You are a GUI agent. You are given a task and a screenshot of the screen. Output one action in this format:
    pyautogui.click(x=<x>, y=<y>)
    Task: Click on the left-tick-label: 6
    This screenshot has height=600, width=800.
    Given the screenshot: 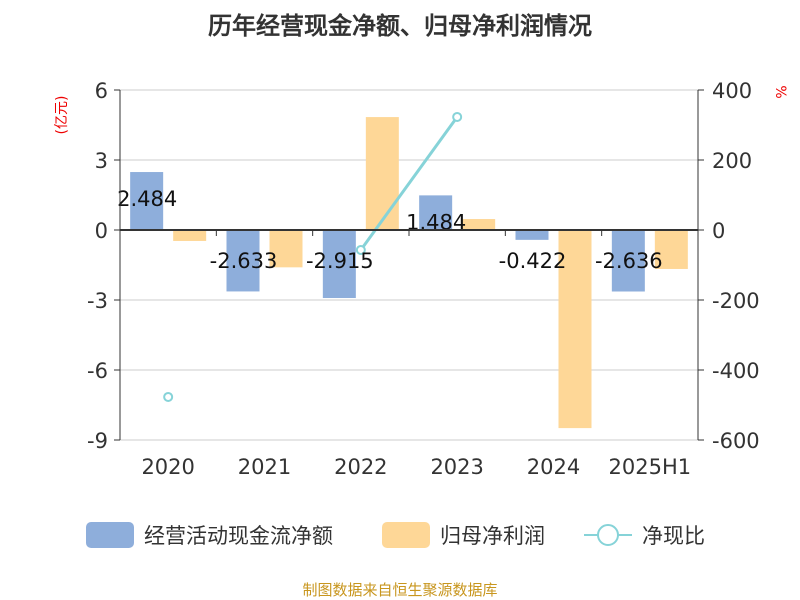 What is the action you would take?
    pyautogui.click(x=101, y=91)
    